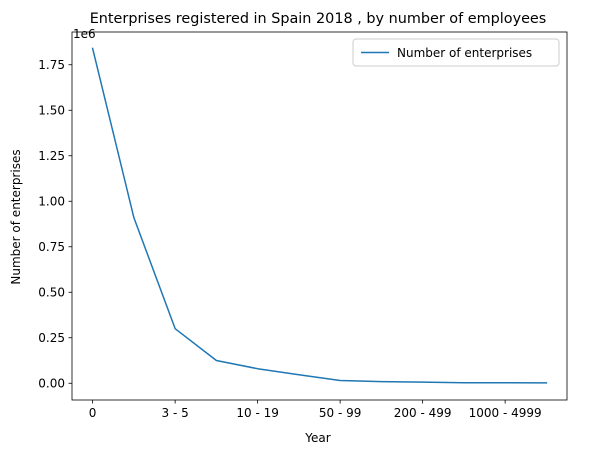 This screenshot has width=591, height=455. Describe the element at coordinates (317, 438) in the screenshot. I see `x-axis-label: Year` at that location.